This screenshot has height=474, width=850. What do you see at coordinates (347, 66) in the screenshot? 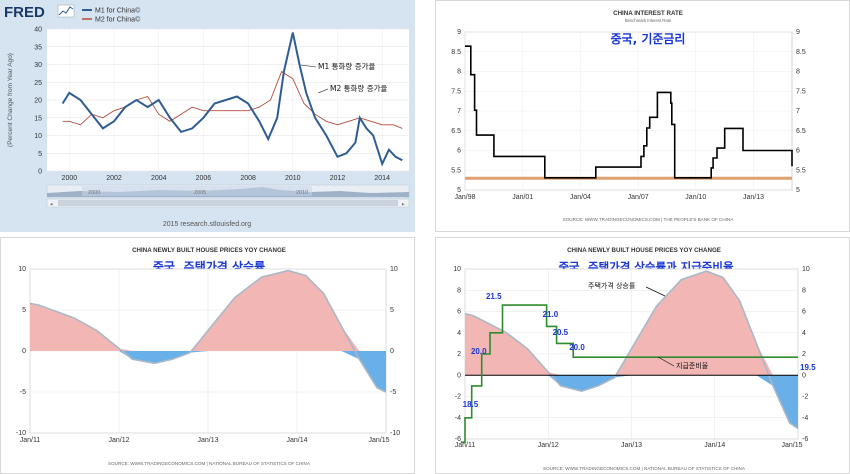
I see `annotation-m1: M1 통화량 증가율` at bounding box center [347, 66].